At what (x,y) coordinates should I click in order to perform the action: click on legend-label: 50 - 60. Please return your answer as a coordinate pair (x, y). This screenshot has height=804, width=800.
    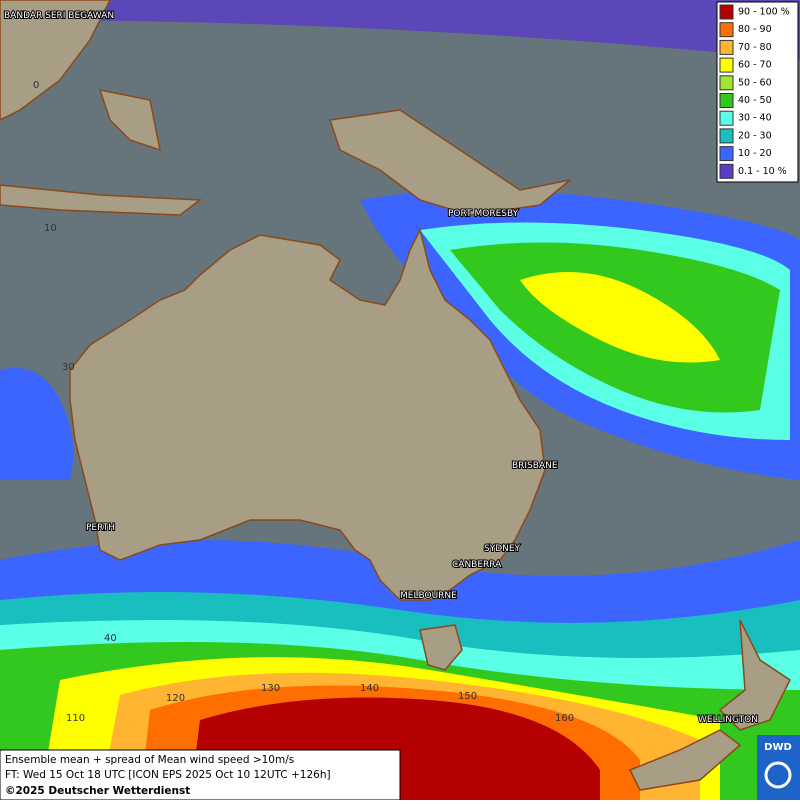
    Looking at the image, I should click on (755, 82).